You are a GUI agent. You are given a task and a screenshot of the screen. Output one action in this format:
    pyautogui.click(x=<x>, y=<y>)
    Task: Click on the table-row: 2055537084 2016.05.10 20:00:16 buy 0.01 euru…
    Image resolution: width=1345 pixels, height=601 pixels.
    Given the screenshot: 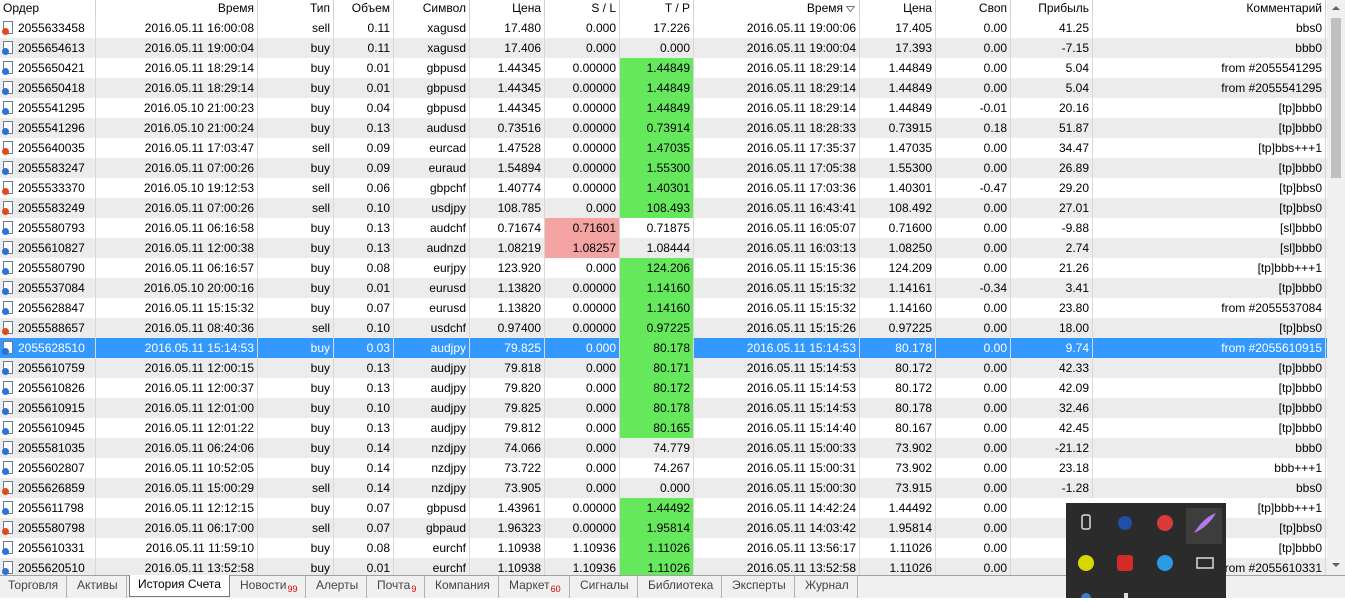 What is the action you would take?
    pyautogui.click(x=663, y=288)
    